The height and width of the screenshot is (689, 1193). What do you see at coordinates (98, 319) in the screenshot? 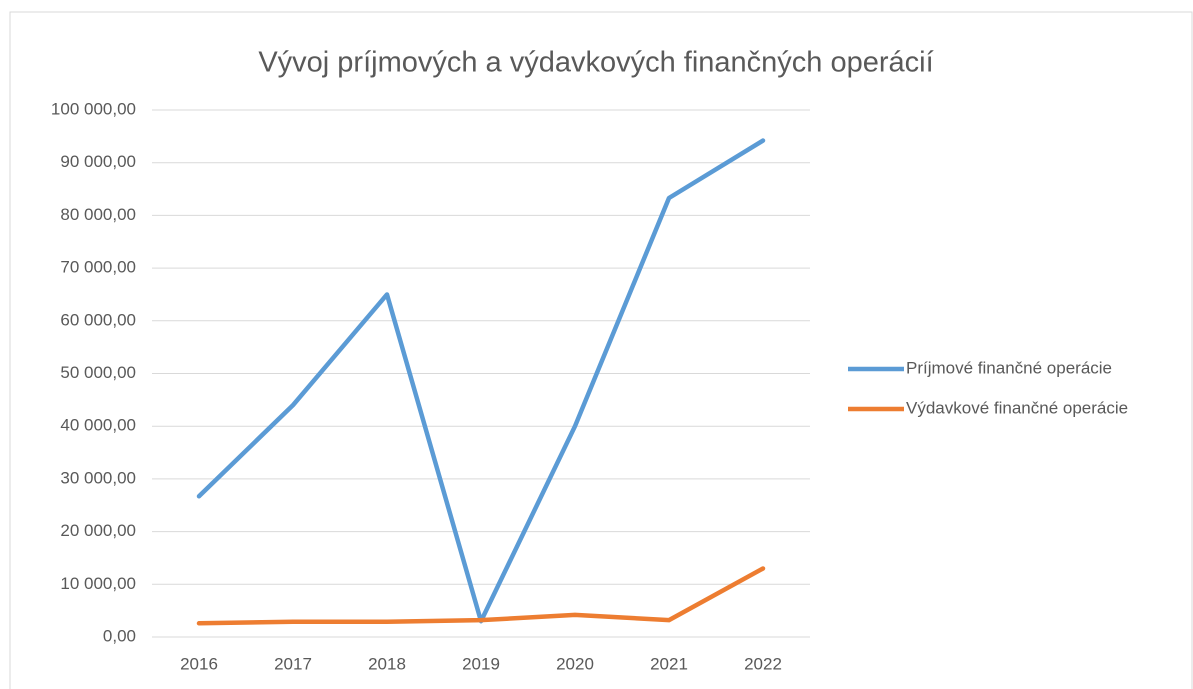
I see `y-tick-label: 60 000,00` at bounding box center [98, 319].